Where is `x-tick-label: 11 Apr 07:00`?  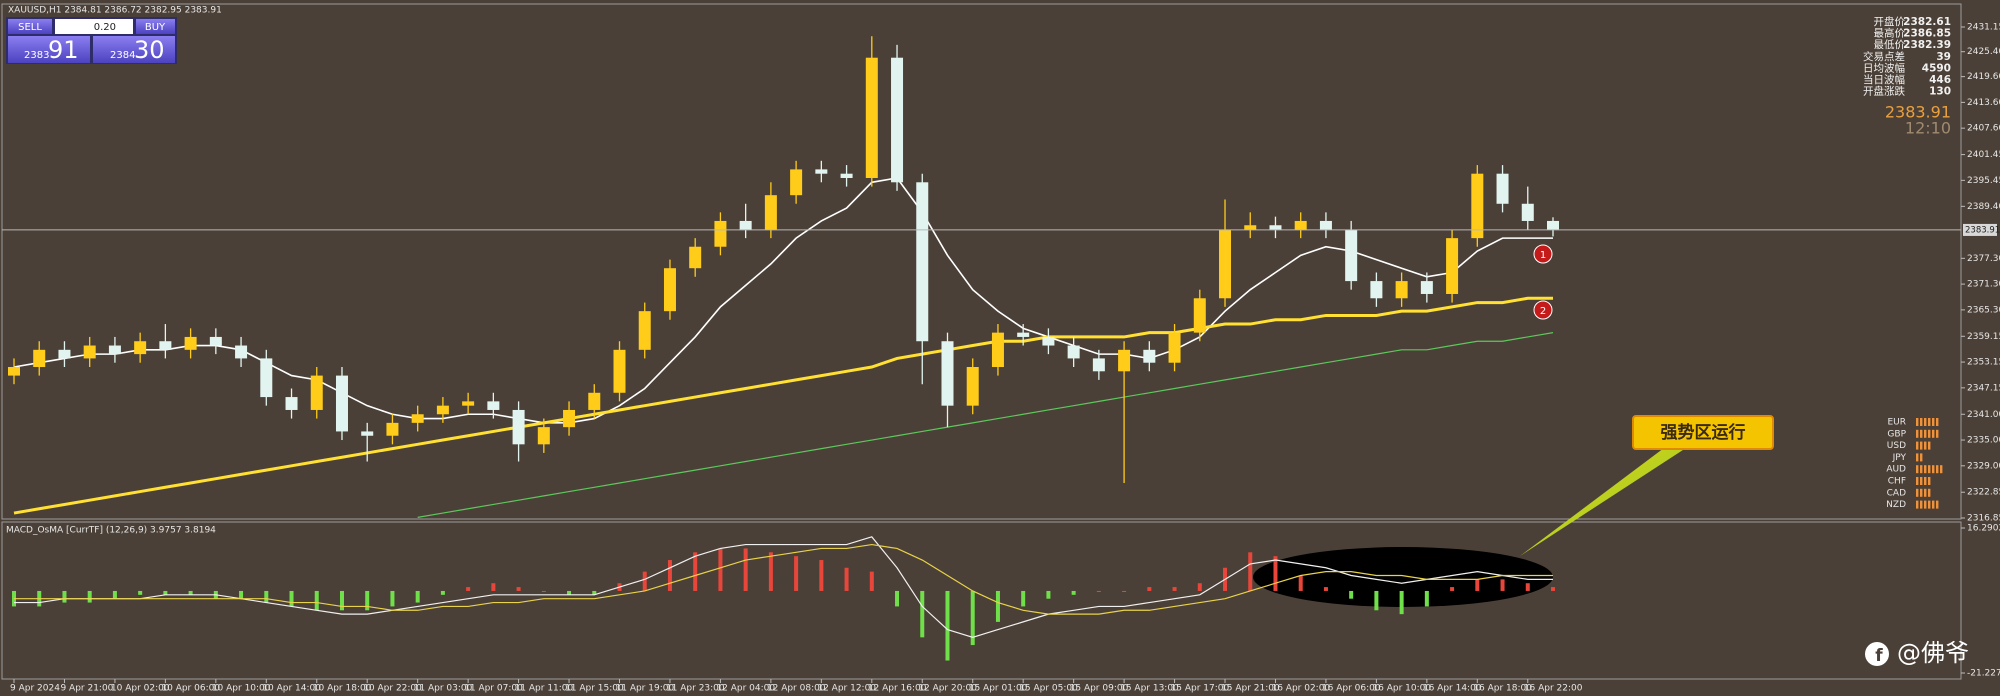 x-tick-label: 11 Apr 07:00 is located at coordinates (493, 689).